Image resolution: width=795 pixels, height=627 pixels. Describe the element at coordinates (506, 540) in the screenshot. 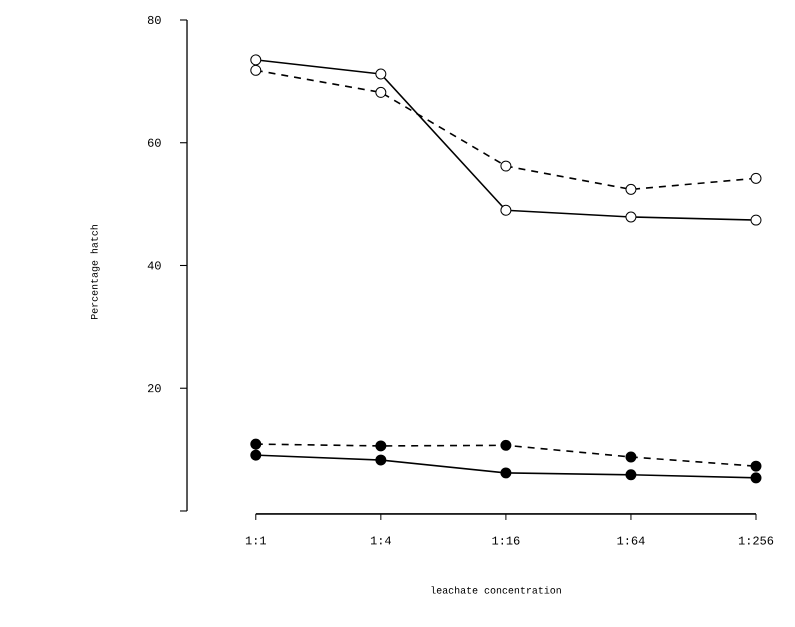

I see `x-tick-label: 1:16` at that location.